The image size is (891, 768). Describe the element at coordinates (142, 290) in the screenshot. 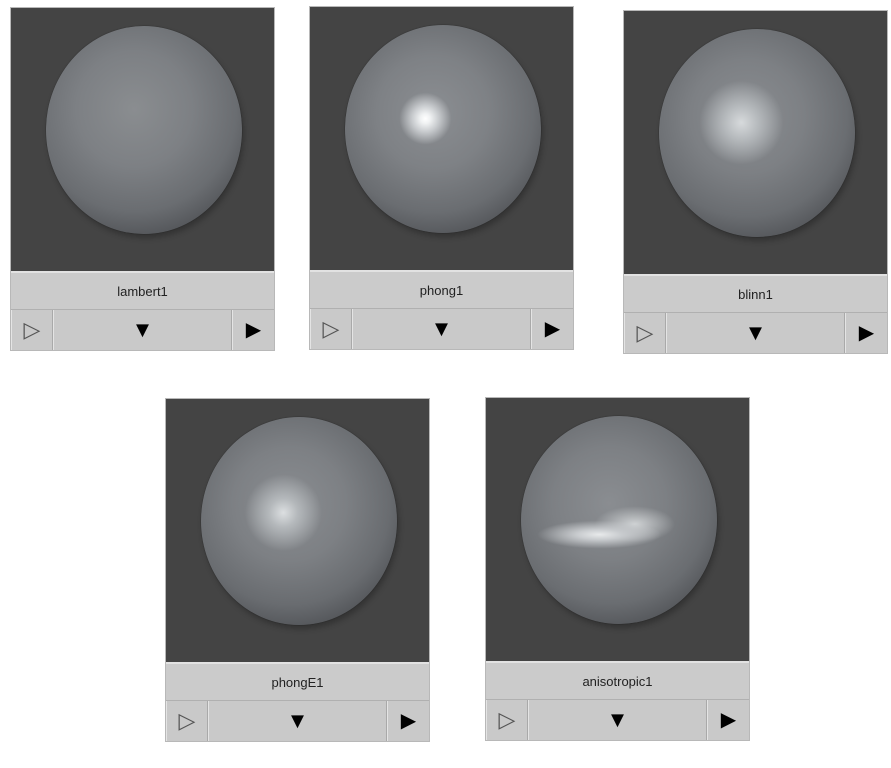

I see `swatch-name: lambert1` at that location.